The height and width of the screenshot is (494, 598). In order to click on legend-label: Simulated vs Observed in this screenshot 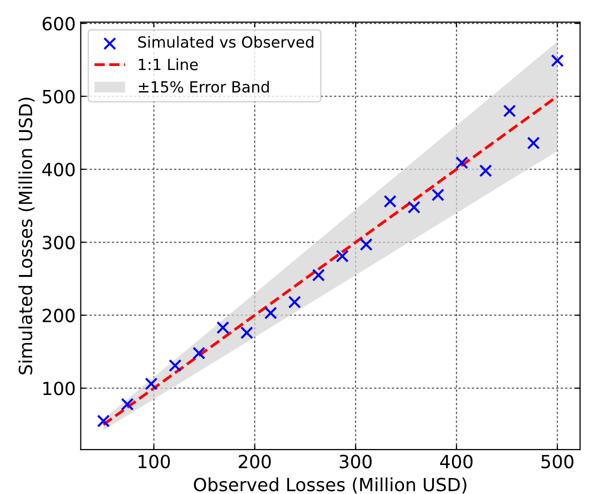, I will do `click(226, 42)`.